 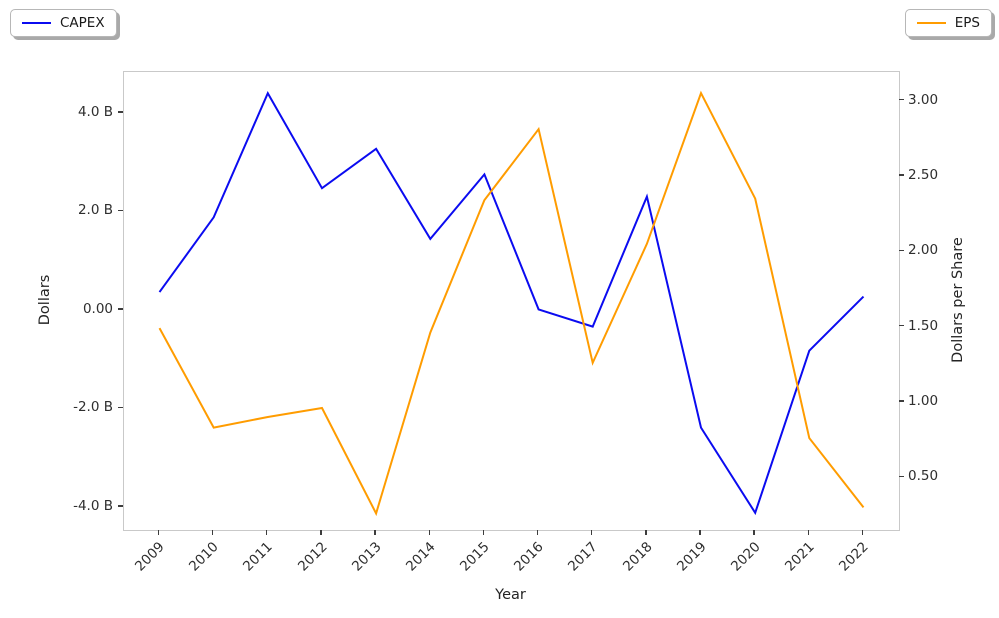 What do you see at coordinates (420, 557) in the screenshot?
I see `x-tick-label-text: 2014` at bounding box center [420, 557].